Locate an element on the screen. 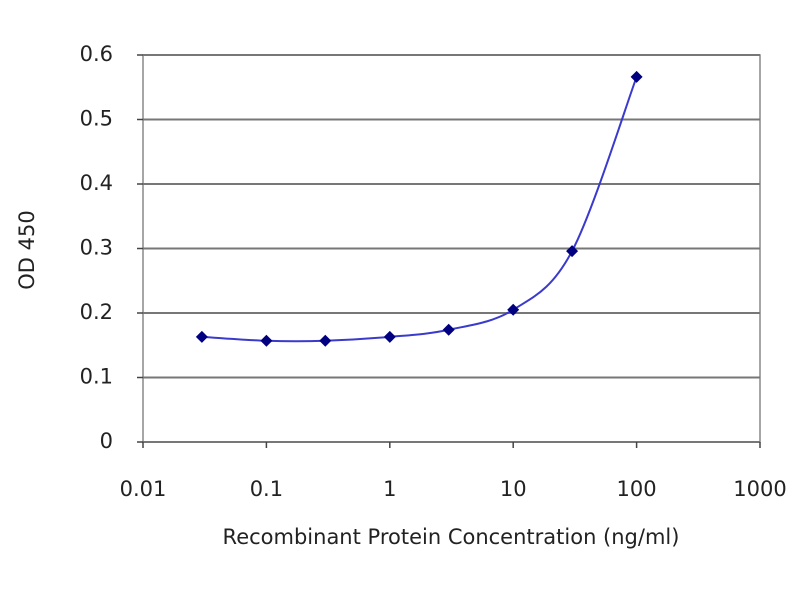 The image size is (800, 604). y-axis-label: OD 450 is located at coordinates (27, 249).